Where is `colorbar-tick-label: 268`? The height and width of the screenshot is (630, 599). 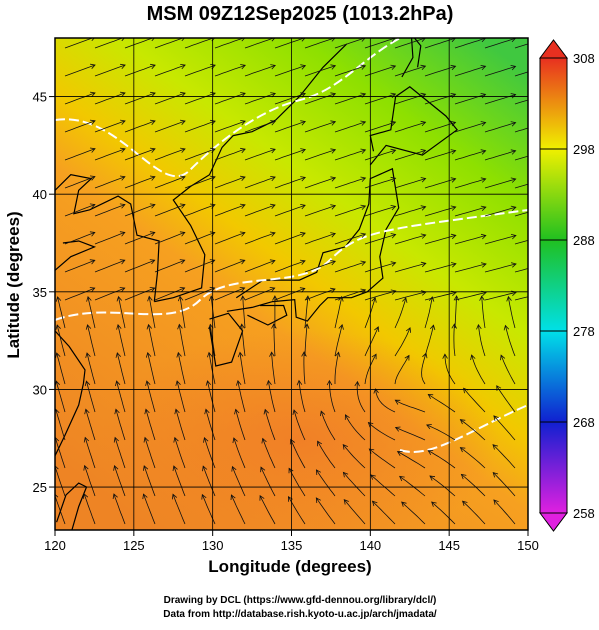
colorbar-tick-label: 268 is located at coordinates (584, 422).